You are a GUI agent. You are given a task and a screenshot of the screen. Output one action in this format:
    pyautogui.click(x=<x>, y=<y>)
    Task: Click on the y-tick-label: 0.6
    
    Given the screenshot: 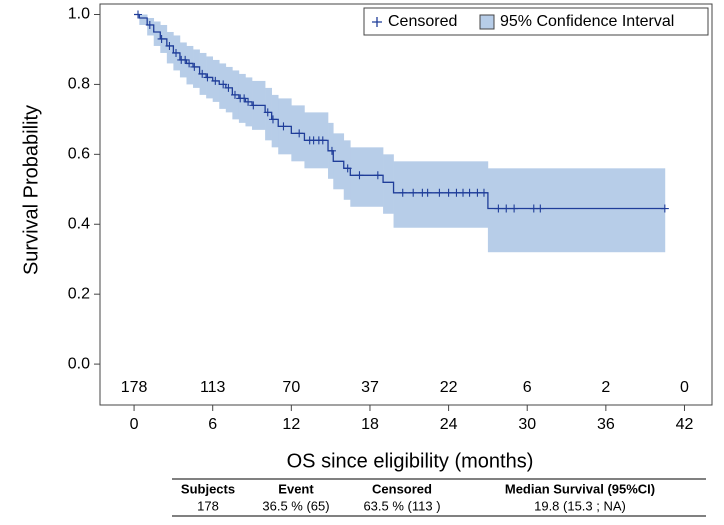 What is the action you would take?
    pyautogui.click(x=79, y=154)
    